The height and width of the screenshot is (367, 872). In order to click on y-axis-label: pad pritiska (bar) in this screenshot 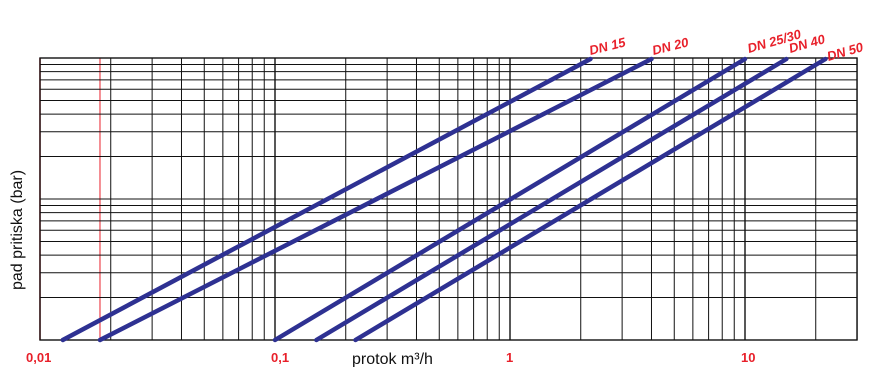, I will do `click(17, 230)`.